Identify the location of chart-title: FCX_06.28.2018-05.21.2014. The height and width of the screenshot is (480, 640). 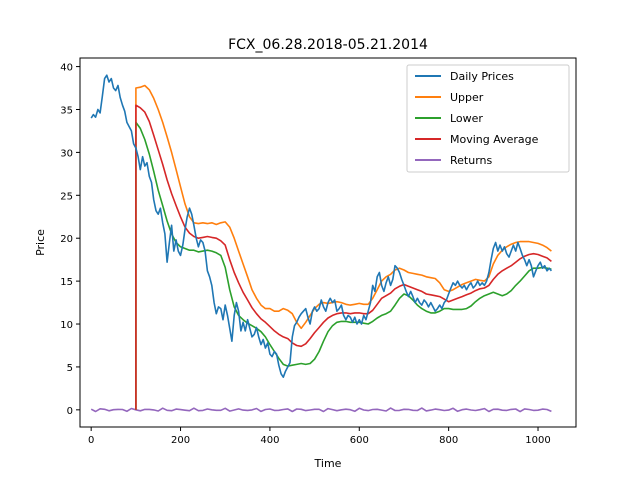
(328, 45).